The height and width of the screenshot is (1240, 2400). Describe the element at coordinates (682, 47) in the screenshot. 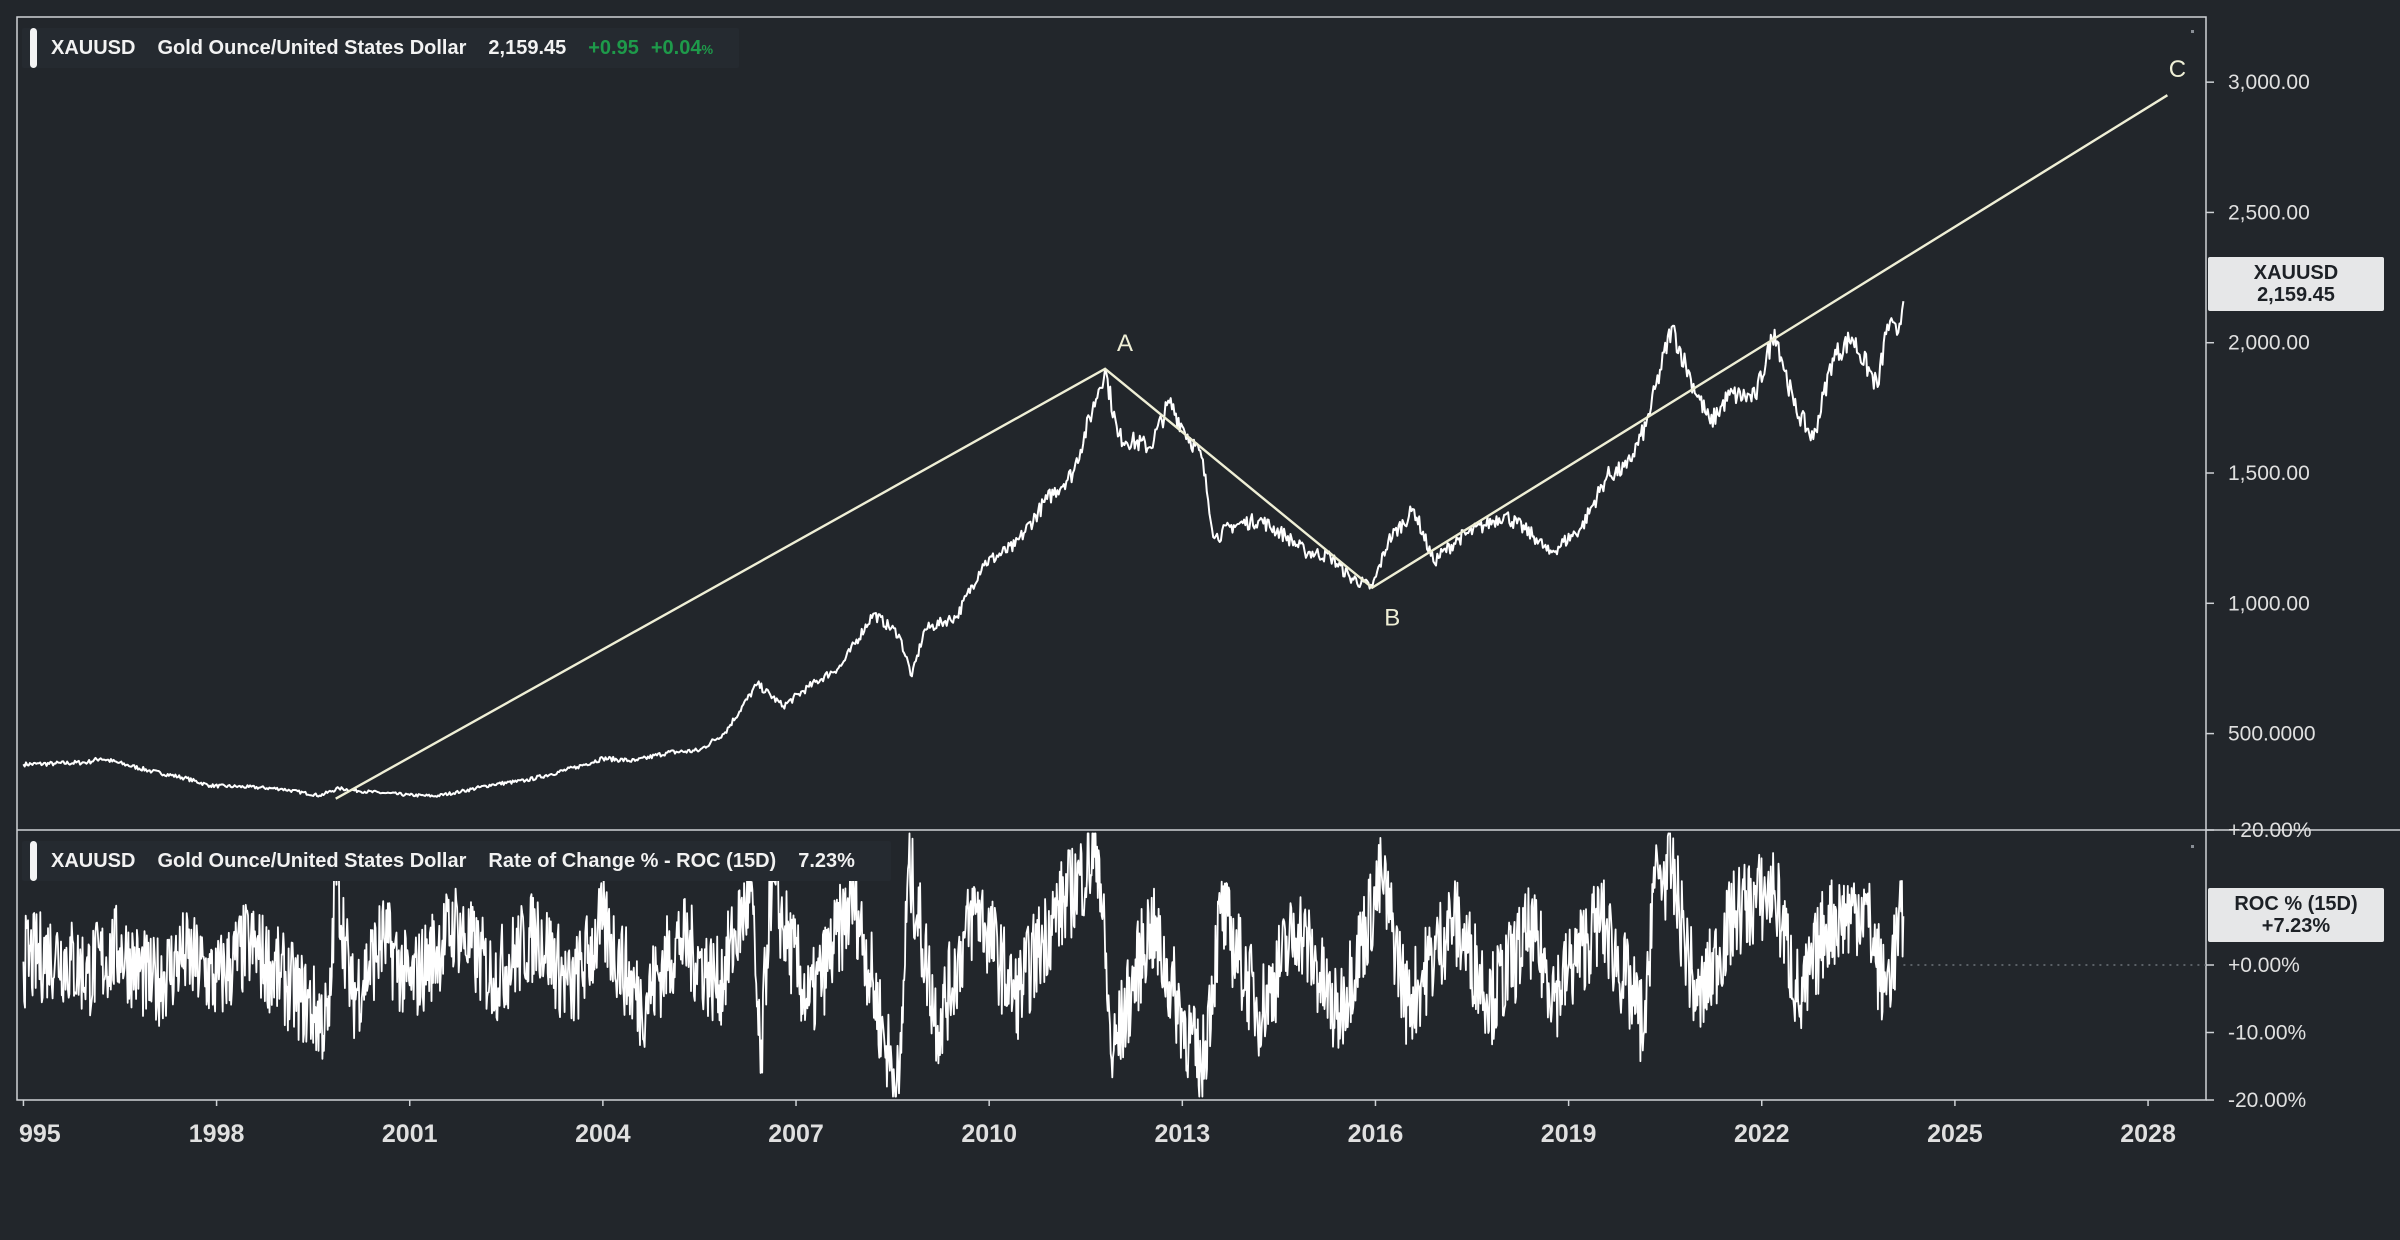

I see `legend-change-pct: +0.04%` at that location.